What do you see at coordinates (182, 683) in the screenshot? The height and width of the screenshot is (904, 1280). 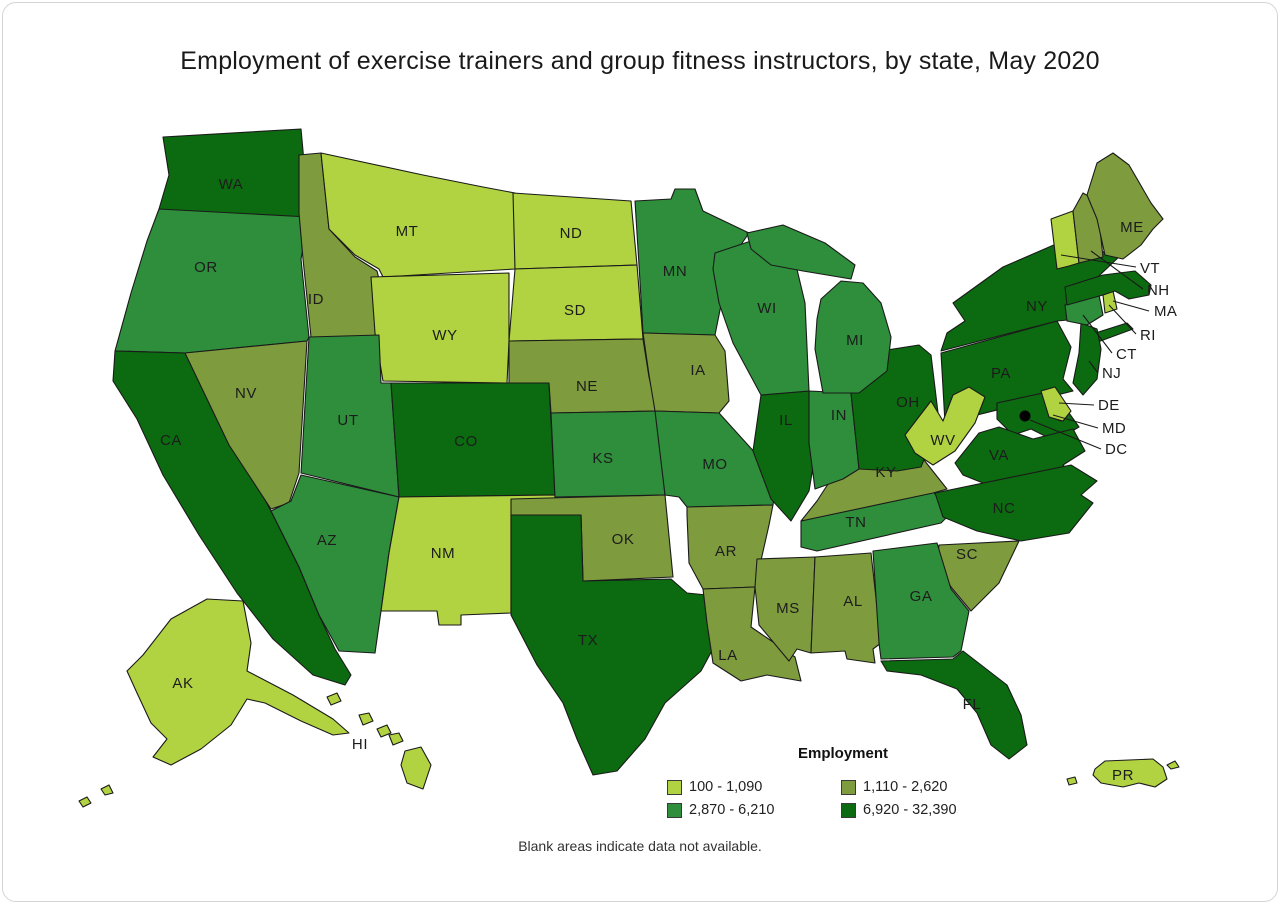 I see `state-label-ak: AK` at bounding box center [182, 683].